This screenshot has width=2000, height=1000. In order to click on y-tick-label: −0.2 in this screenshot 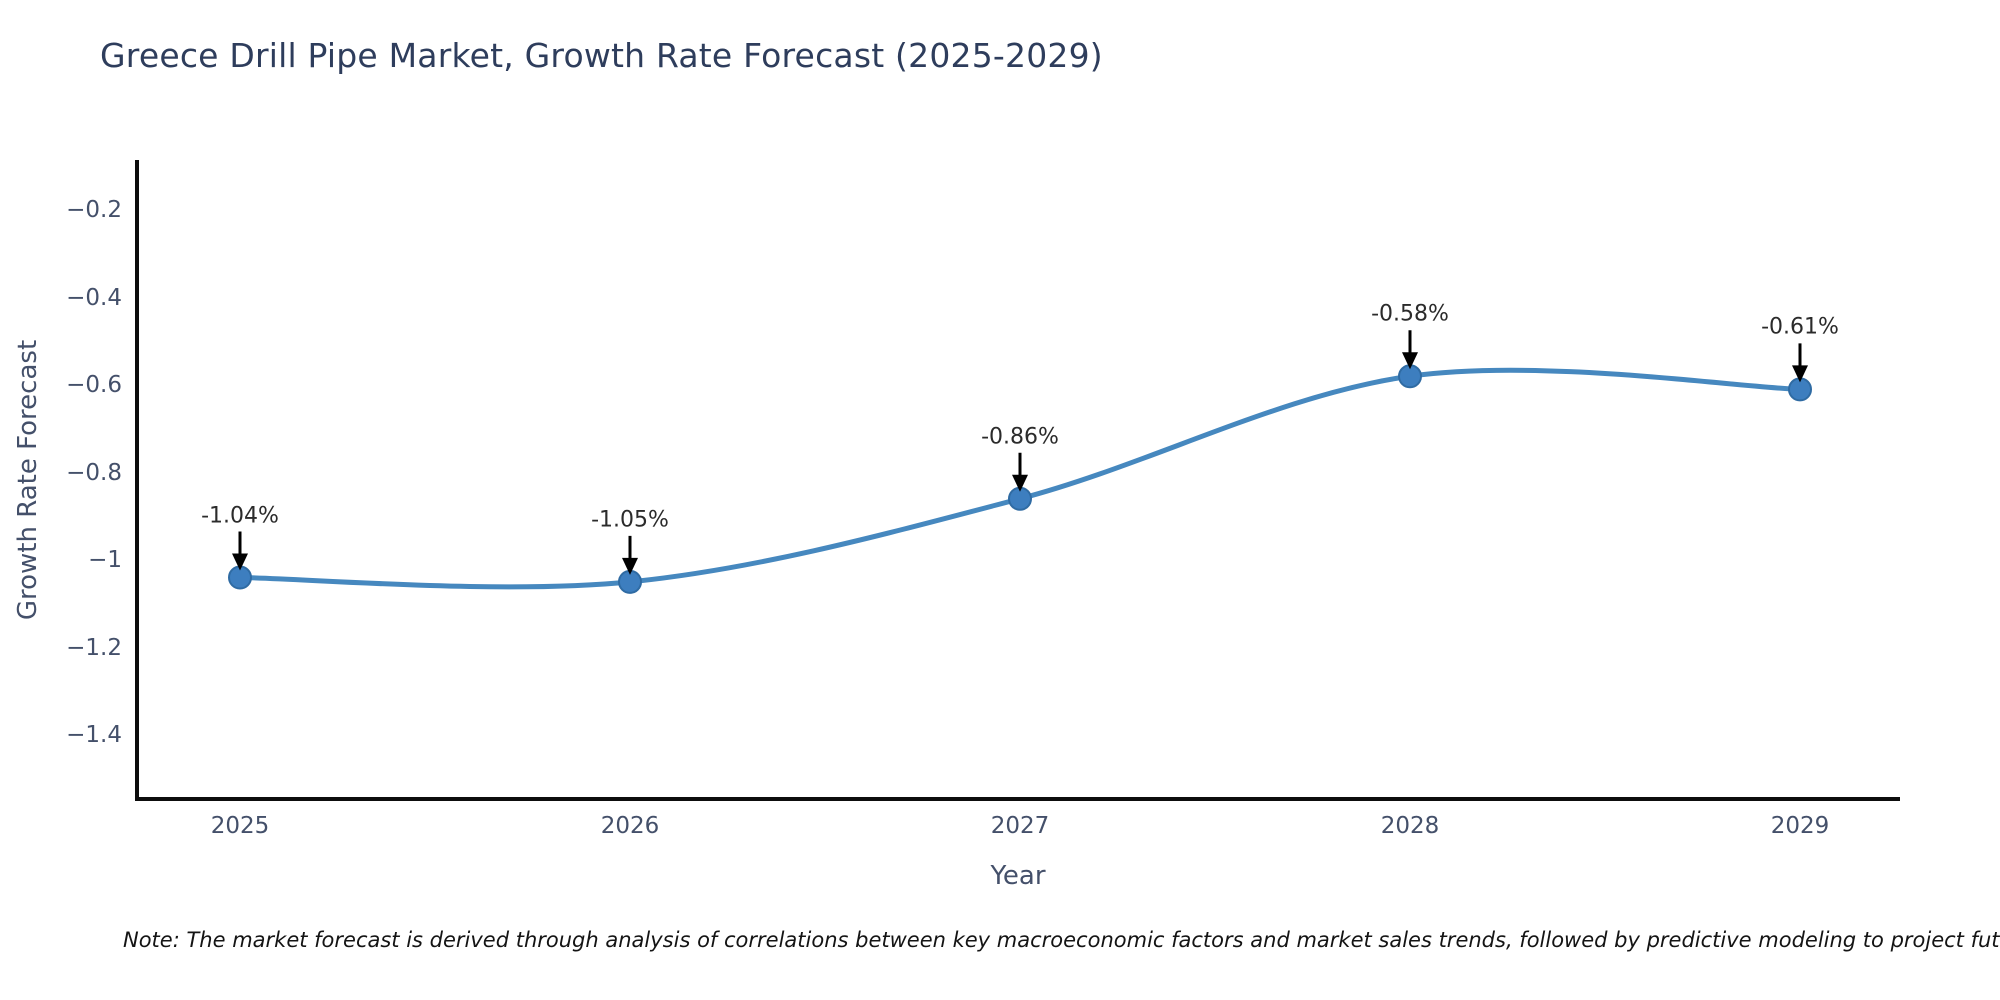, I will do `click(94, 210)`.